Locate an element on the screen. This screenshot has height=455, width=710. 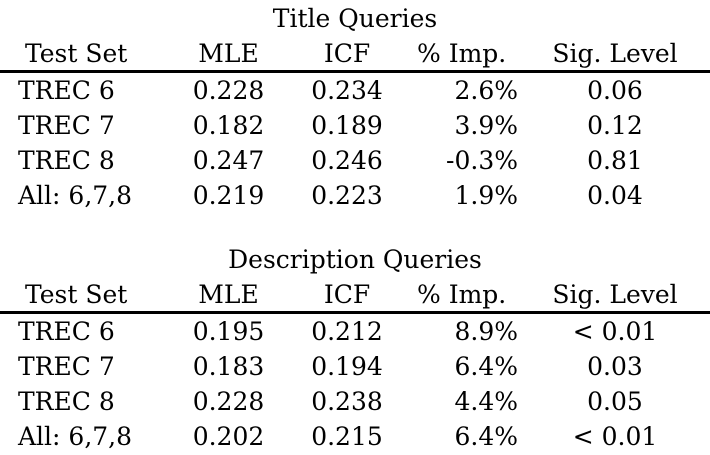
cell-icf: 0.223 is located at coordinates (347, 195).